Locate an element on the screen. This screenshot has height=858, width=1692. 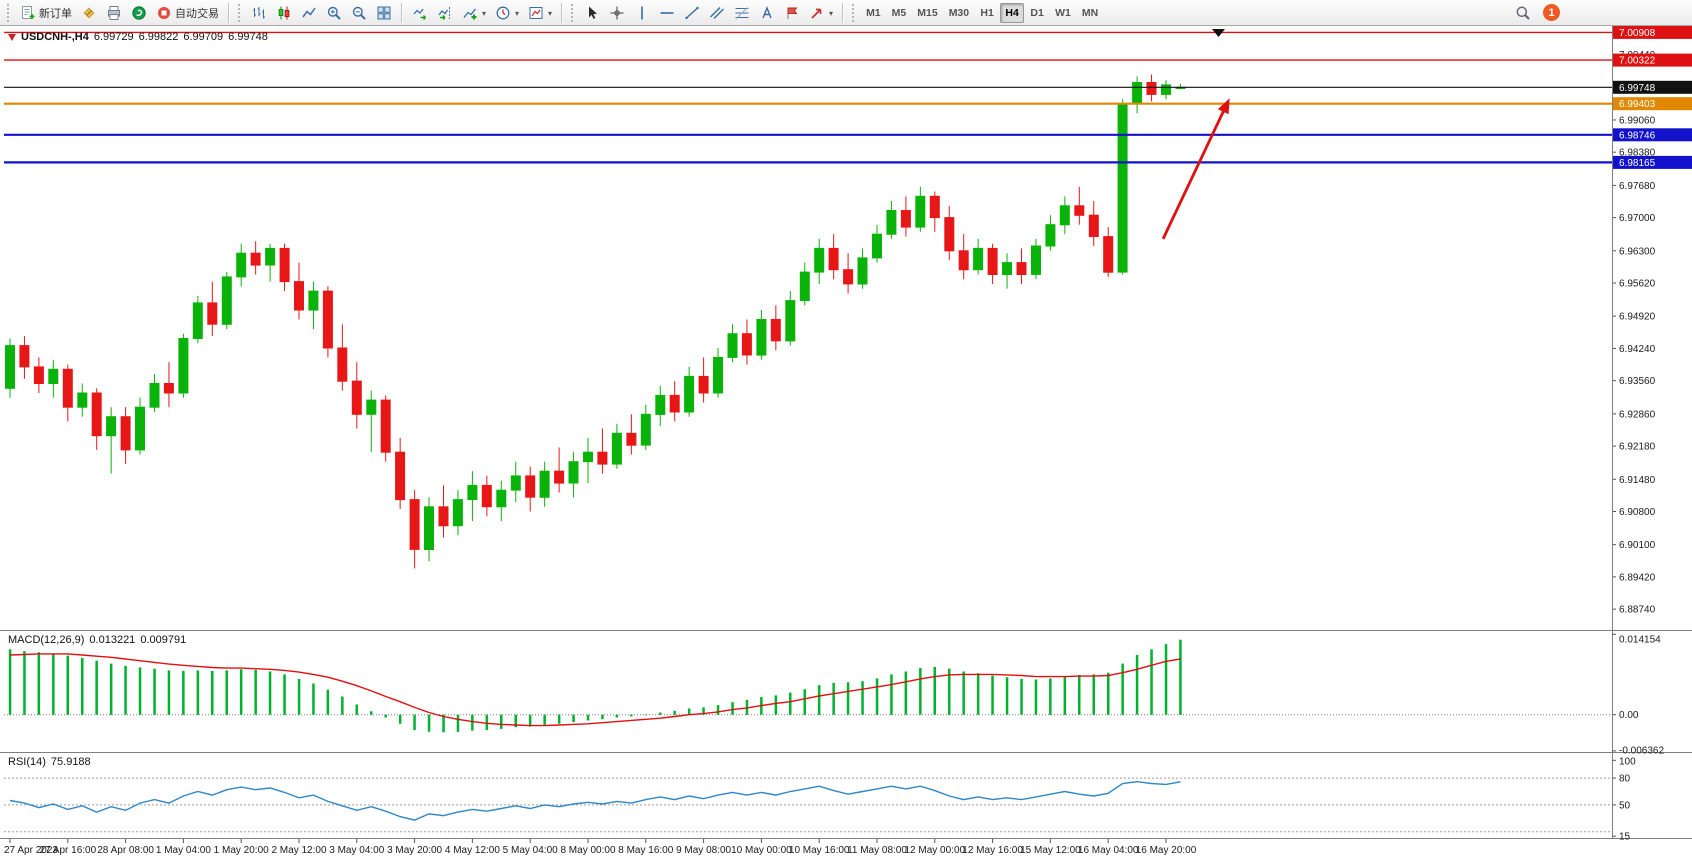
zoom-out-button is located at coordinates (359, 13).